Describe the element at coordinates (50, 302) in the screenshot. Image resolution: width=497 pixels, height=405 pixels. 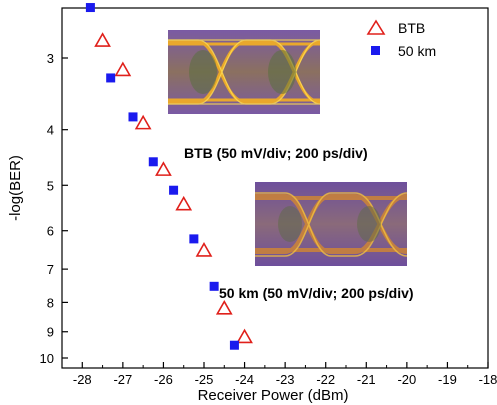
I see `y-tick-label: 8` at that location.